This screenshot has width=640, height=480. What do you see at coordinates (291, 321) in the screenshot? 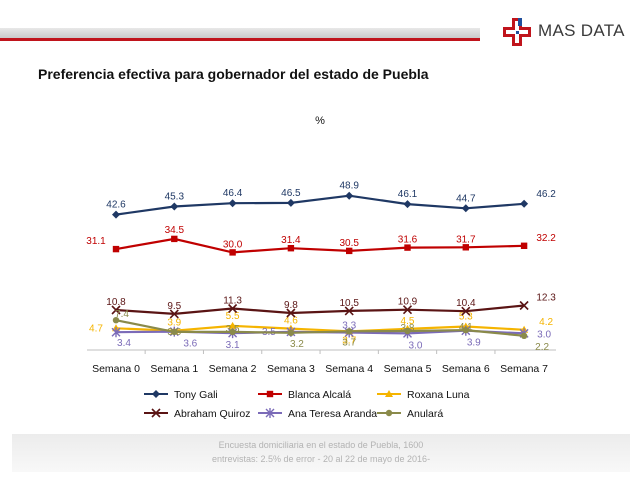
I see `data-label: 4.6` at bounding box center [291, 321].